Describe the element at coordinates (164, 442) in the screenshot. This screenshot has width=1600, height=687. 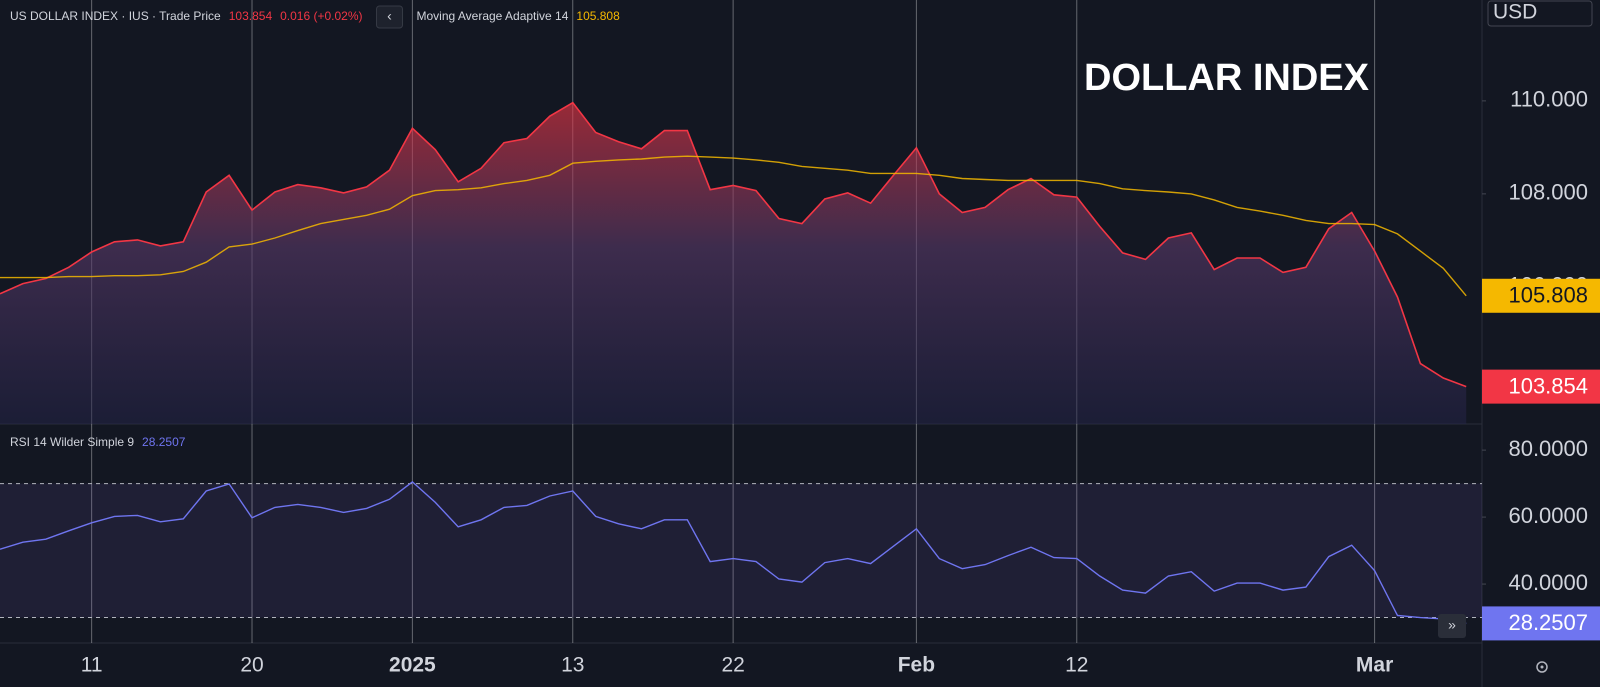
I see `legend-value: 28.2507` at that location.